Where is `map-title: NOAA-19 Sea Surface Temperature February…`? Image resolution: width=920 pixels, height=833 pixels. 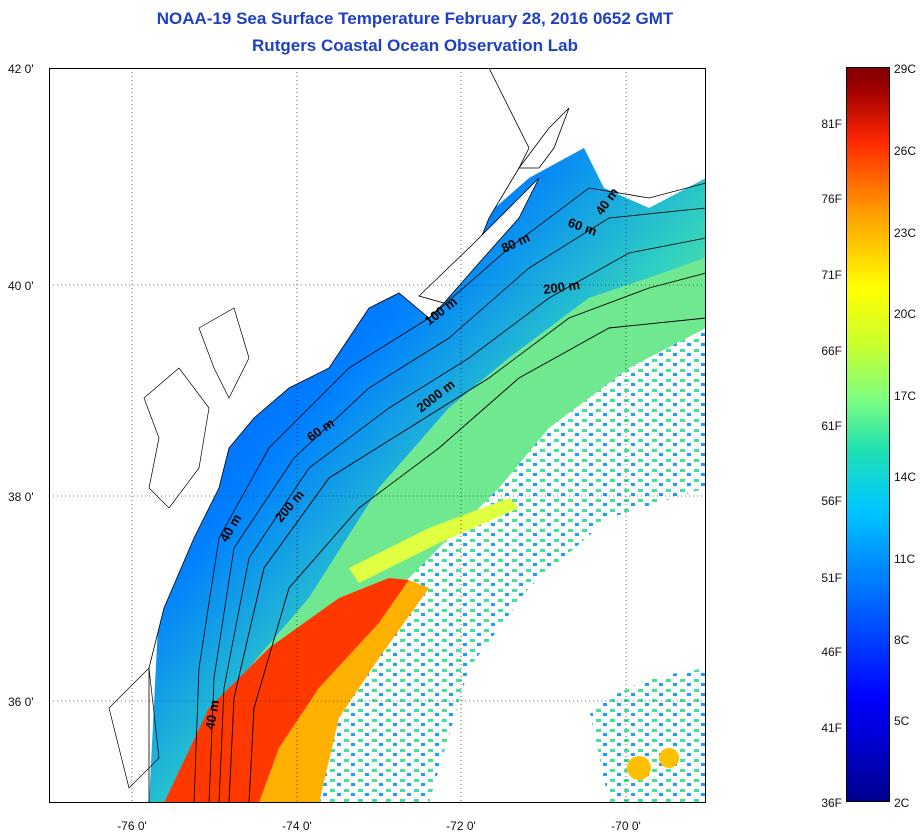
map-title: NOAA-19 Sea Surface Temperature February… is located at coordinates (415, 18).